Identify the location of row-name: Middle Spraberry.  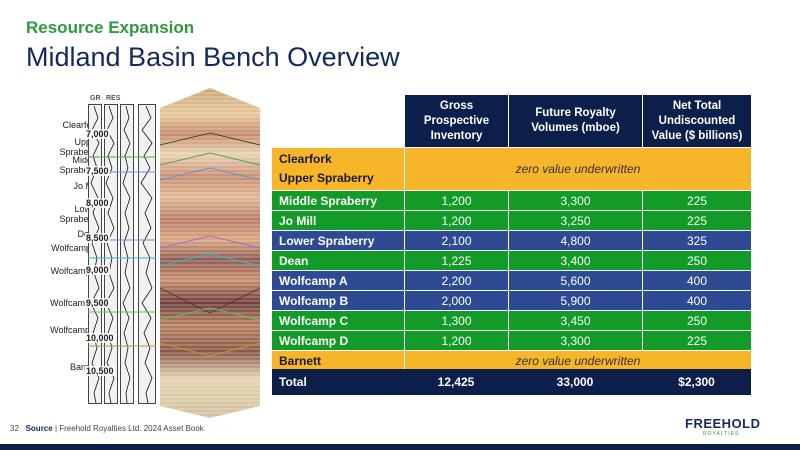
(338, 200).